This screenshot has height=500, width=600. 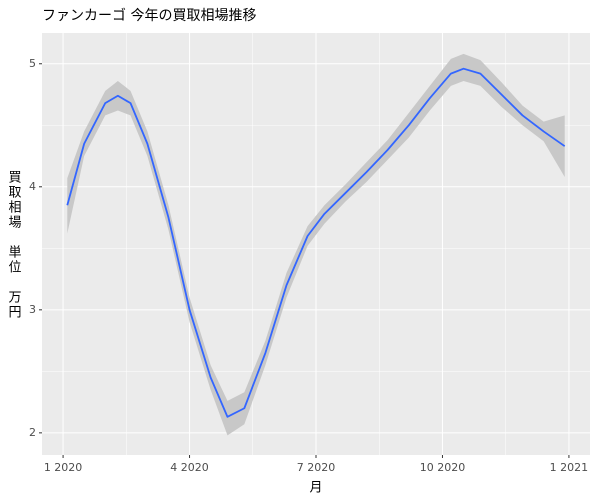 I want to click on x-tick-label: 1 2020, so click(x=63, y=467).